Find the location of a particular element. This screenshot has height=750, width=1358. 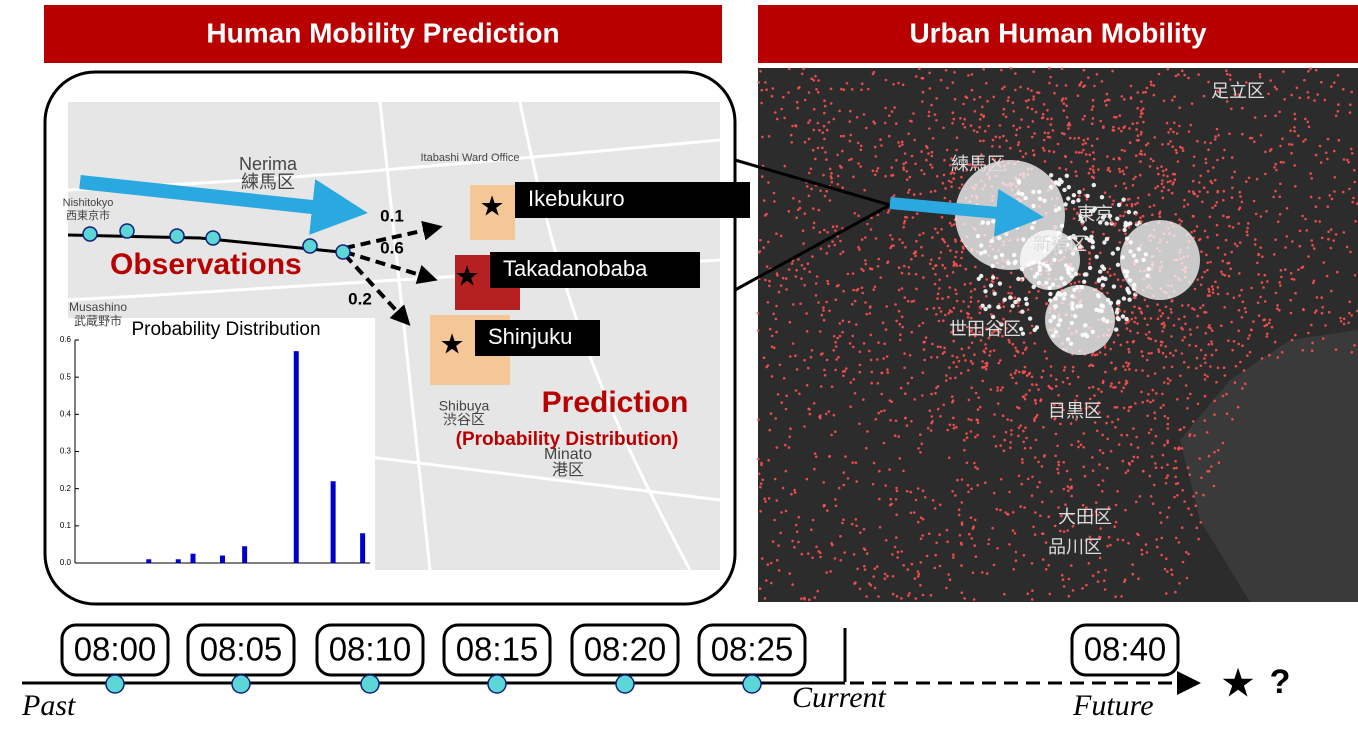

map-label: 目黒区 is located at coordinates (1075, 411).